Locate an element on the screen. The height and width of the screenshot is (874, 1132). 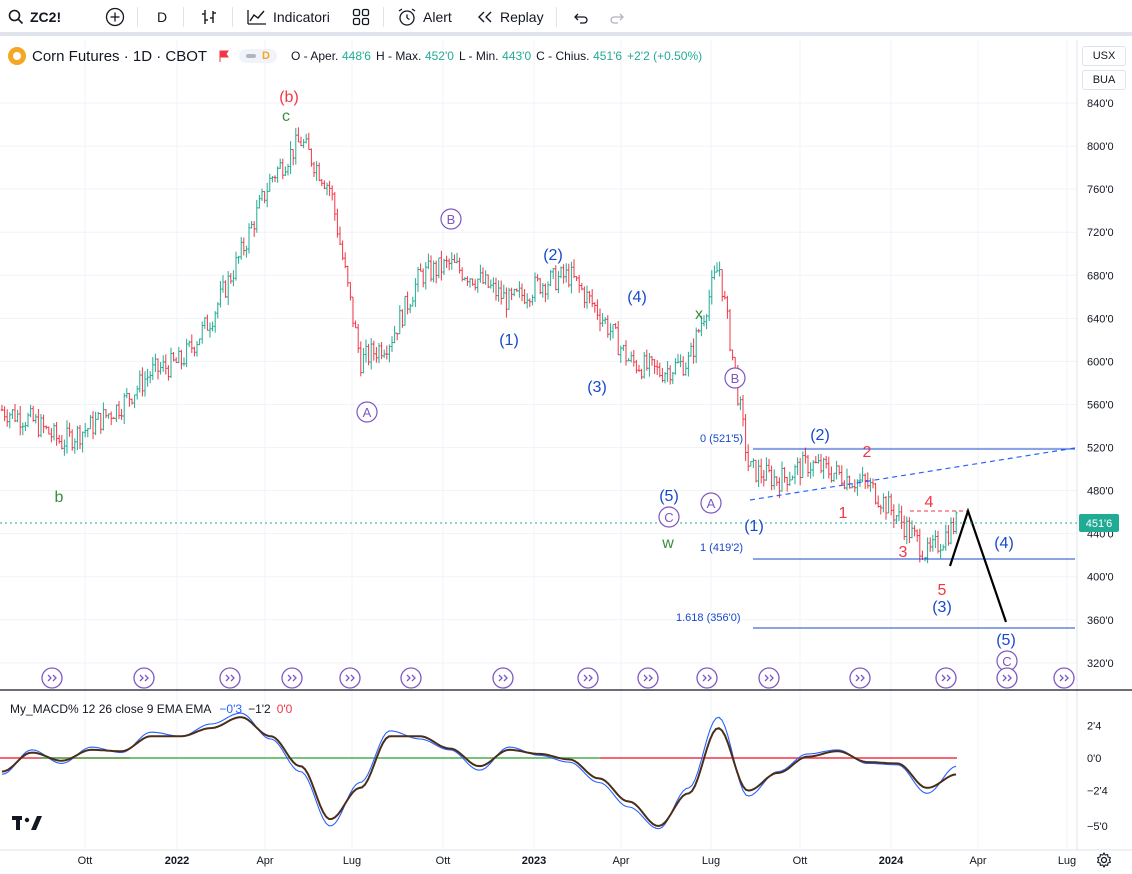
time-tick-label: Ott is located at coordinates (443, 861).